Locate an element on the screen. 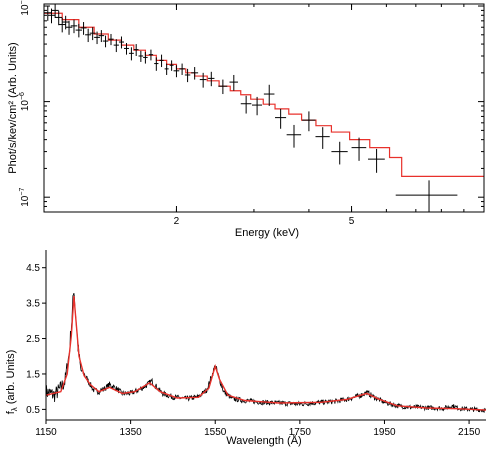  x-tick-label: 1350 is located at coordinates (130, 432).